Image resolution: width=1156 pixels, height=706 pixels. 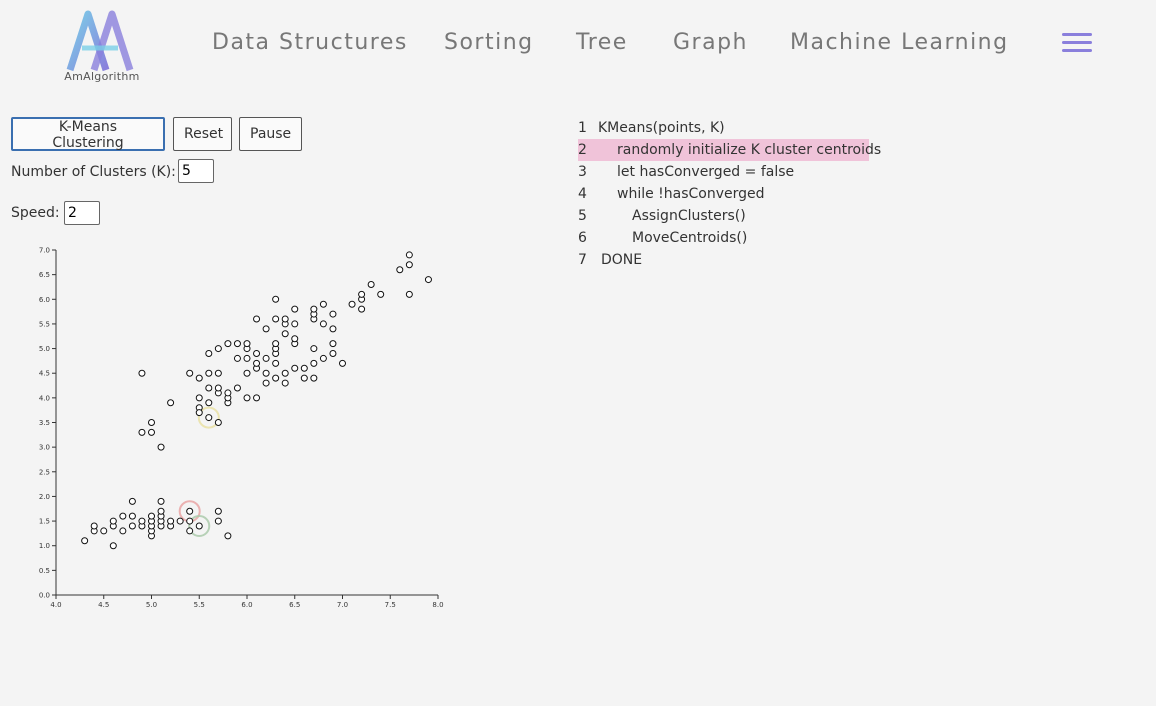 What do you see at coordinates (602, 42) in the screenshot?
I see `nav-tree: Tree` at bounding box center [602, 42].